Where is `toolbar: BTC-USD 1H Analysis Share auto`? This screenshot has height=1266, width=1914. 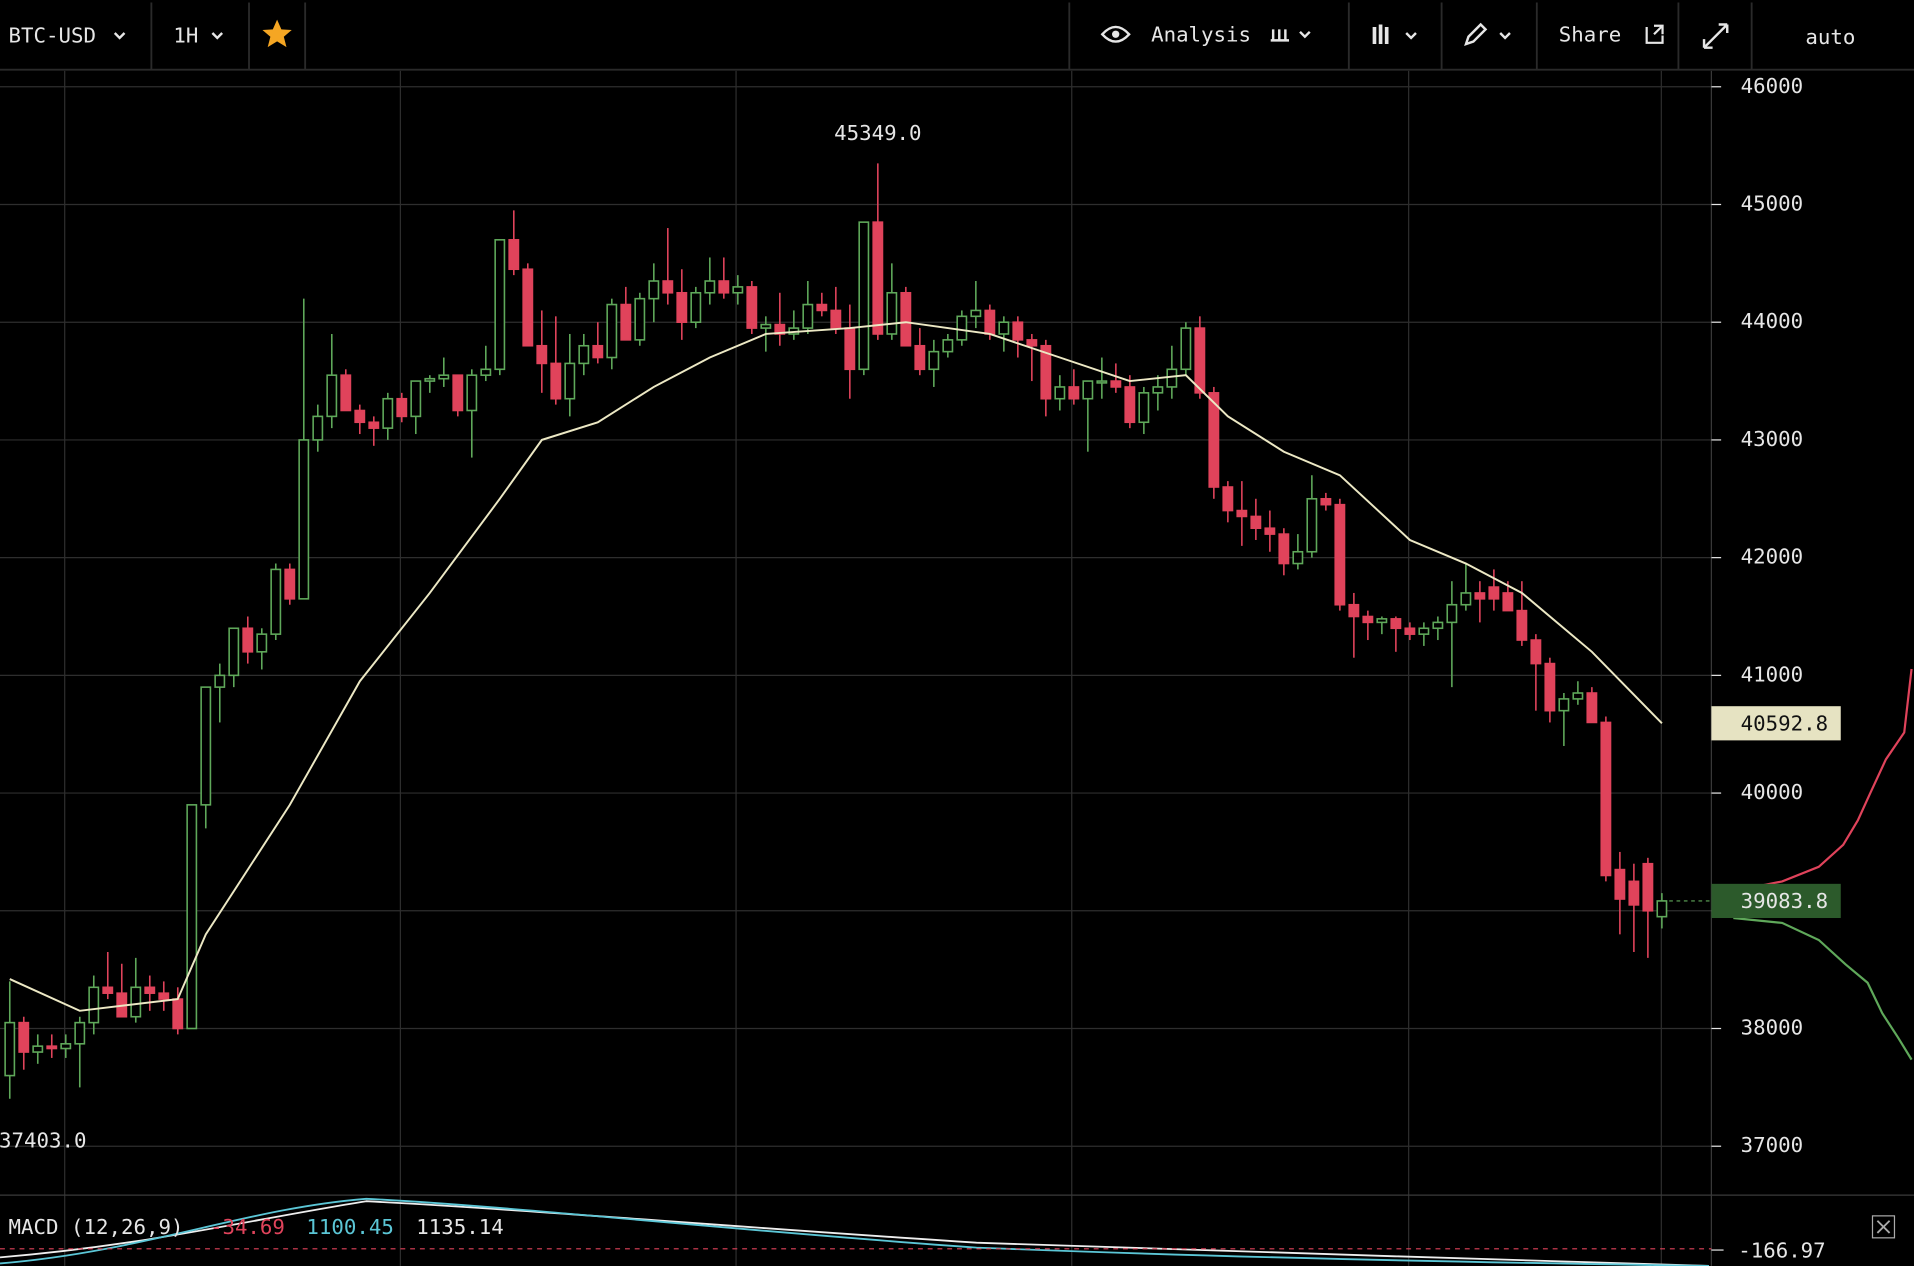 toolbar: BTC-USD 1H Analysis Share auto is located at coordinates (957, 36).